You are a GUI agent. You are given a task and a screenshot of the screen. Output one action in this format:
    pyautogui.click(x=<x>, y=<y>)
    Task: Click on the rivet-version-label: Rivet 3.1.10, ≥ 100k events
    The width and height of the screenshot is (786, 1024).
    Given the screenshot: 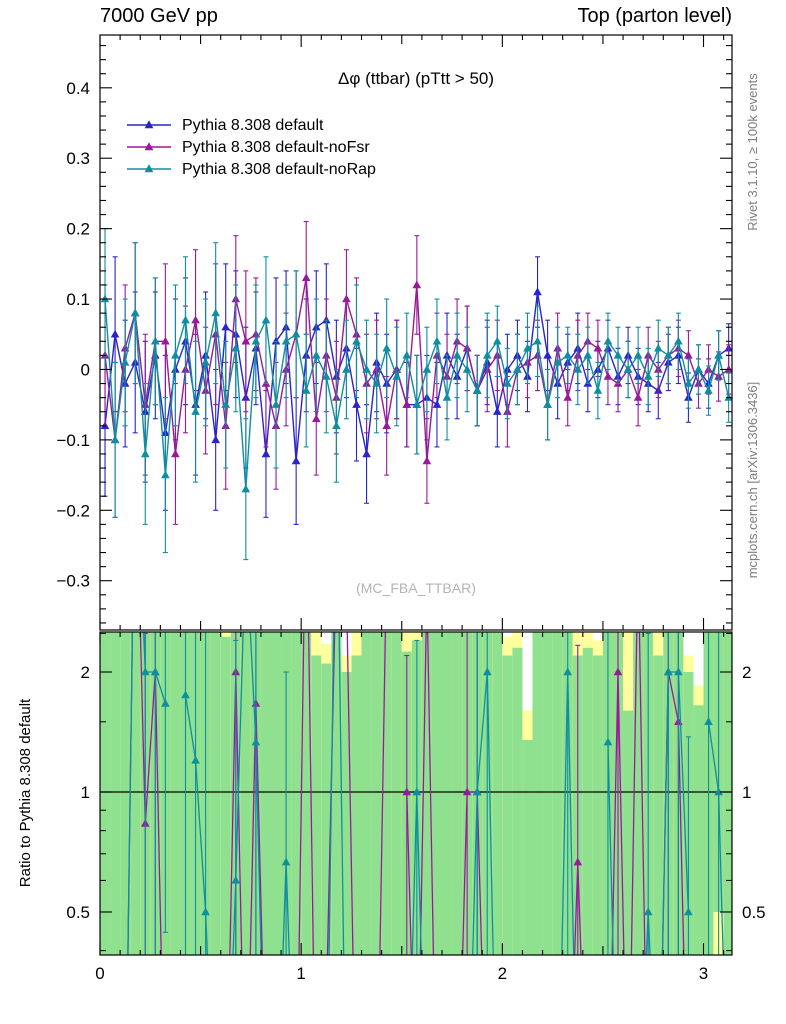 What is the action you would take?
    pyautogui.click(x=752, y=152)
    